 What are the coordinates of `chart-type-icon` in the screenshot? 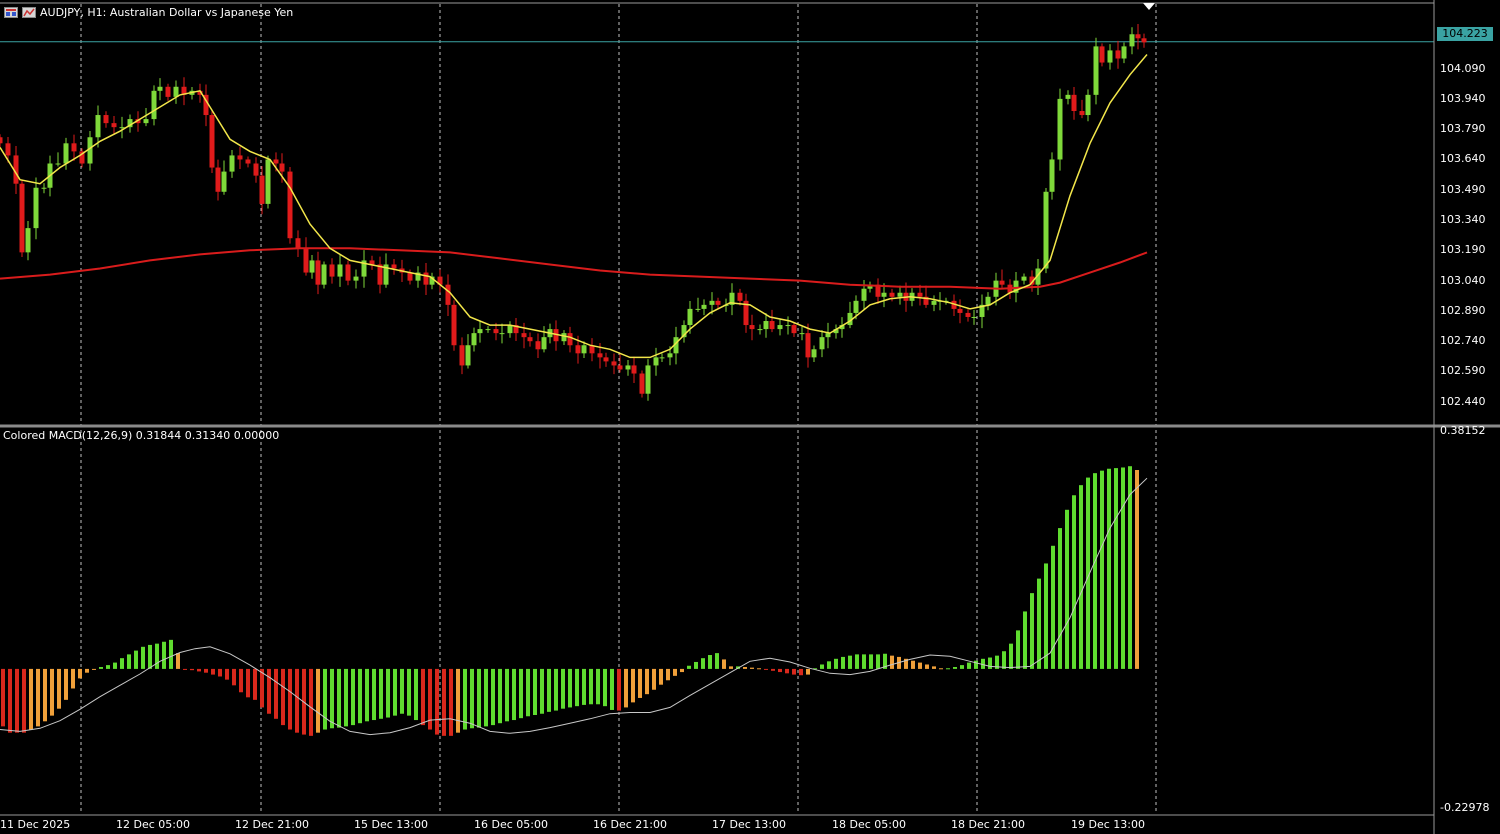 It's located at (29, 12).